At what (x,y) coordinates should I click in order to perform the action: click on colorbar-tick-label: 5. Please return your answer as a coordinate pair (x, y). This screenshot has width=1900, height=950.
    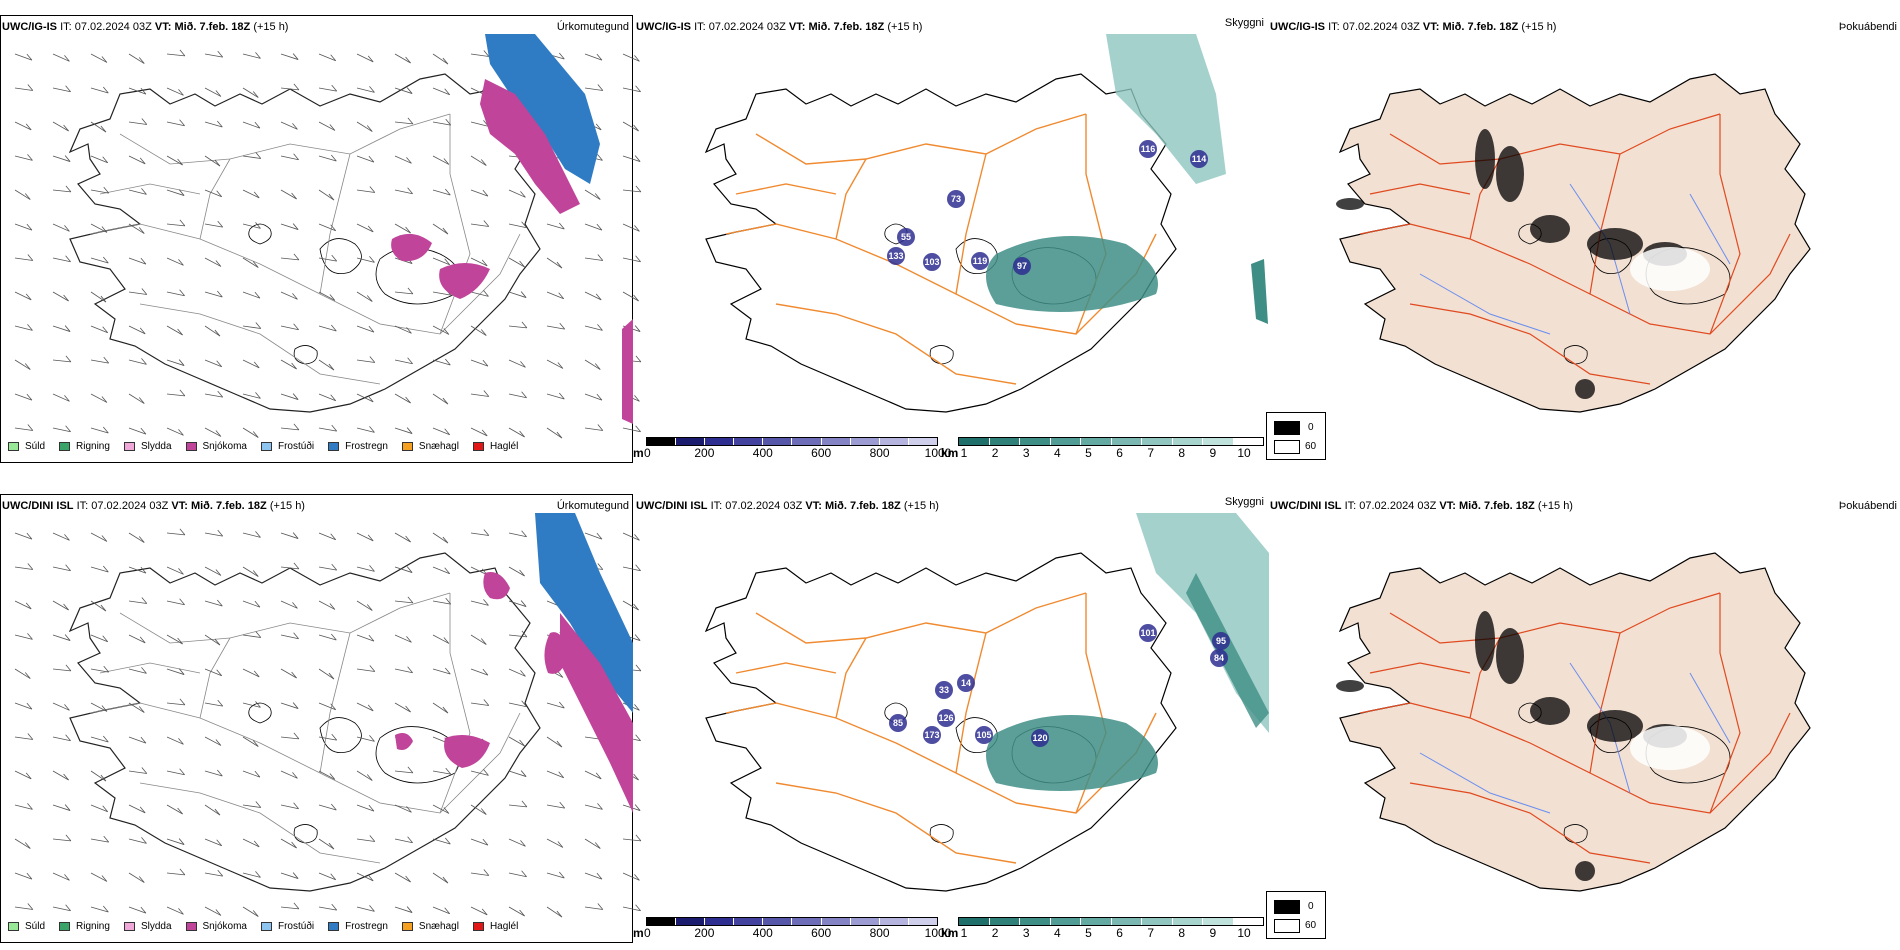
    Looking at the image, I should click on (1088, 453).